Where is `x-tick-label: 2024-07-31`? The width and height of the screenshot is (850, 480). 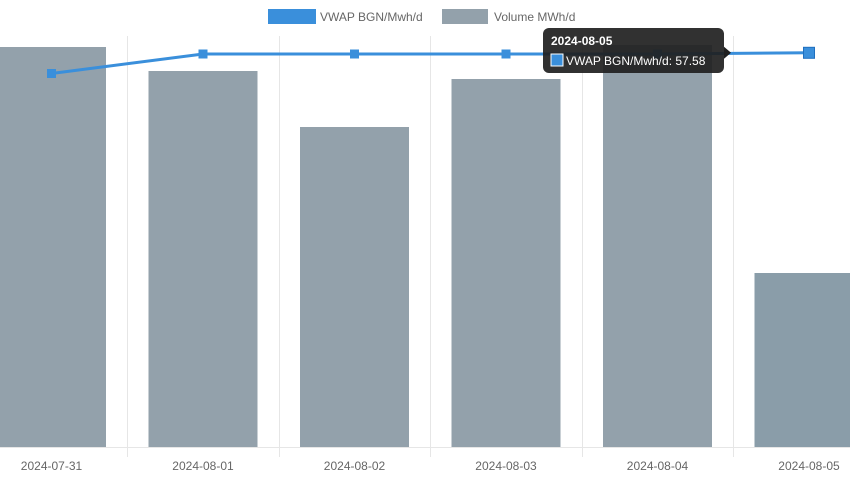 x-tick-label: 2024-07-31 is located at coordinates (52, 466).